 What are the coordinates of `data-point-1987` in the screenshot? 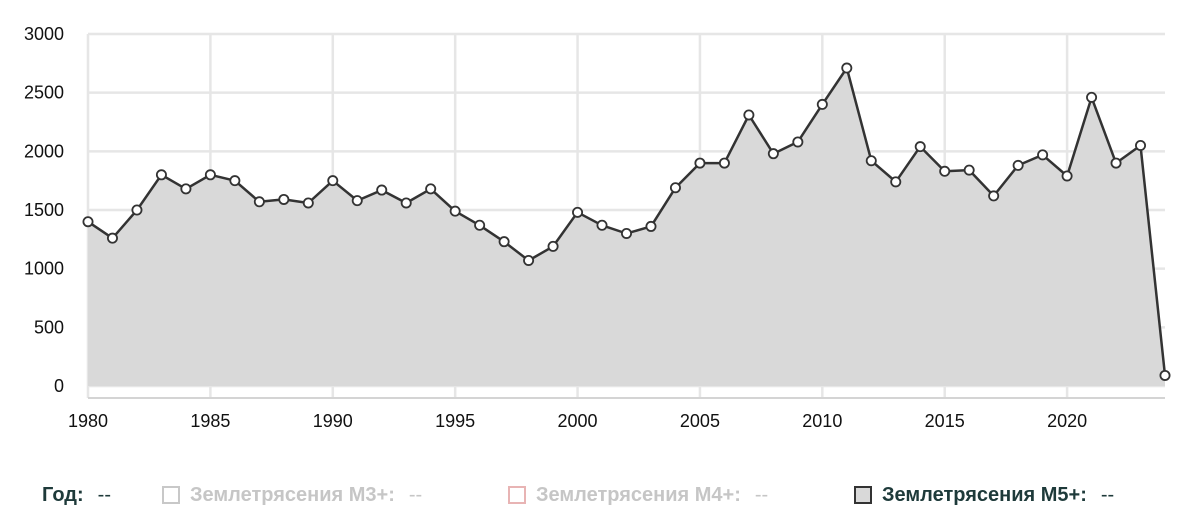 It's located at (259, 202).